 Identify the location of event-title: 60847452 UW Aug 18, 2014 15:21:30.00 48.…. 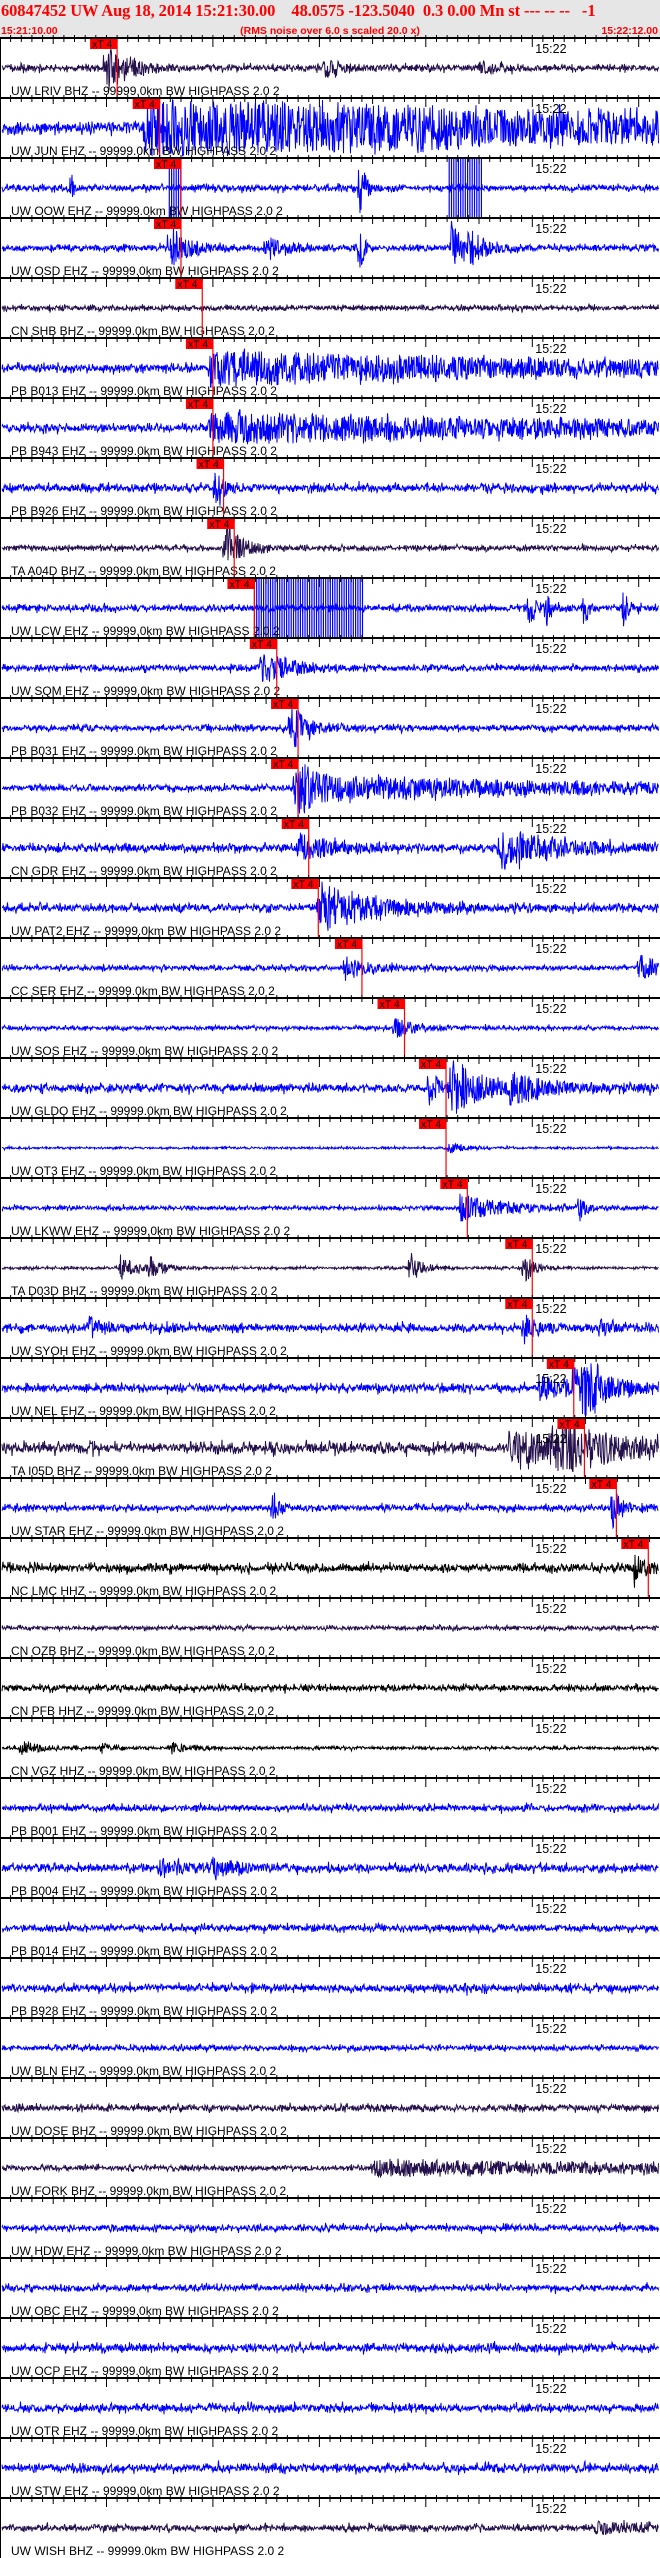
(298, 10).